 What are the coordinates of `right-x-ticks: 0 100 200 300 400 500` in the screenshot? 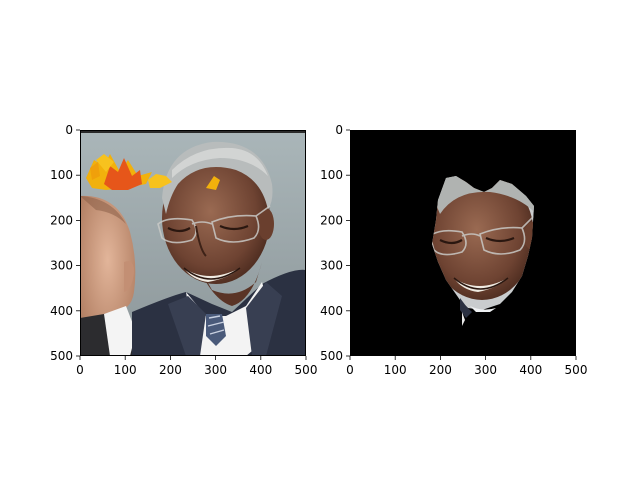 It's located at (466, 366).